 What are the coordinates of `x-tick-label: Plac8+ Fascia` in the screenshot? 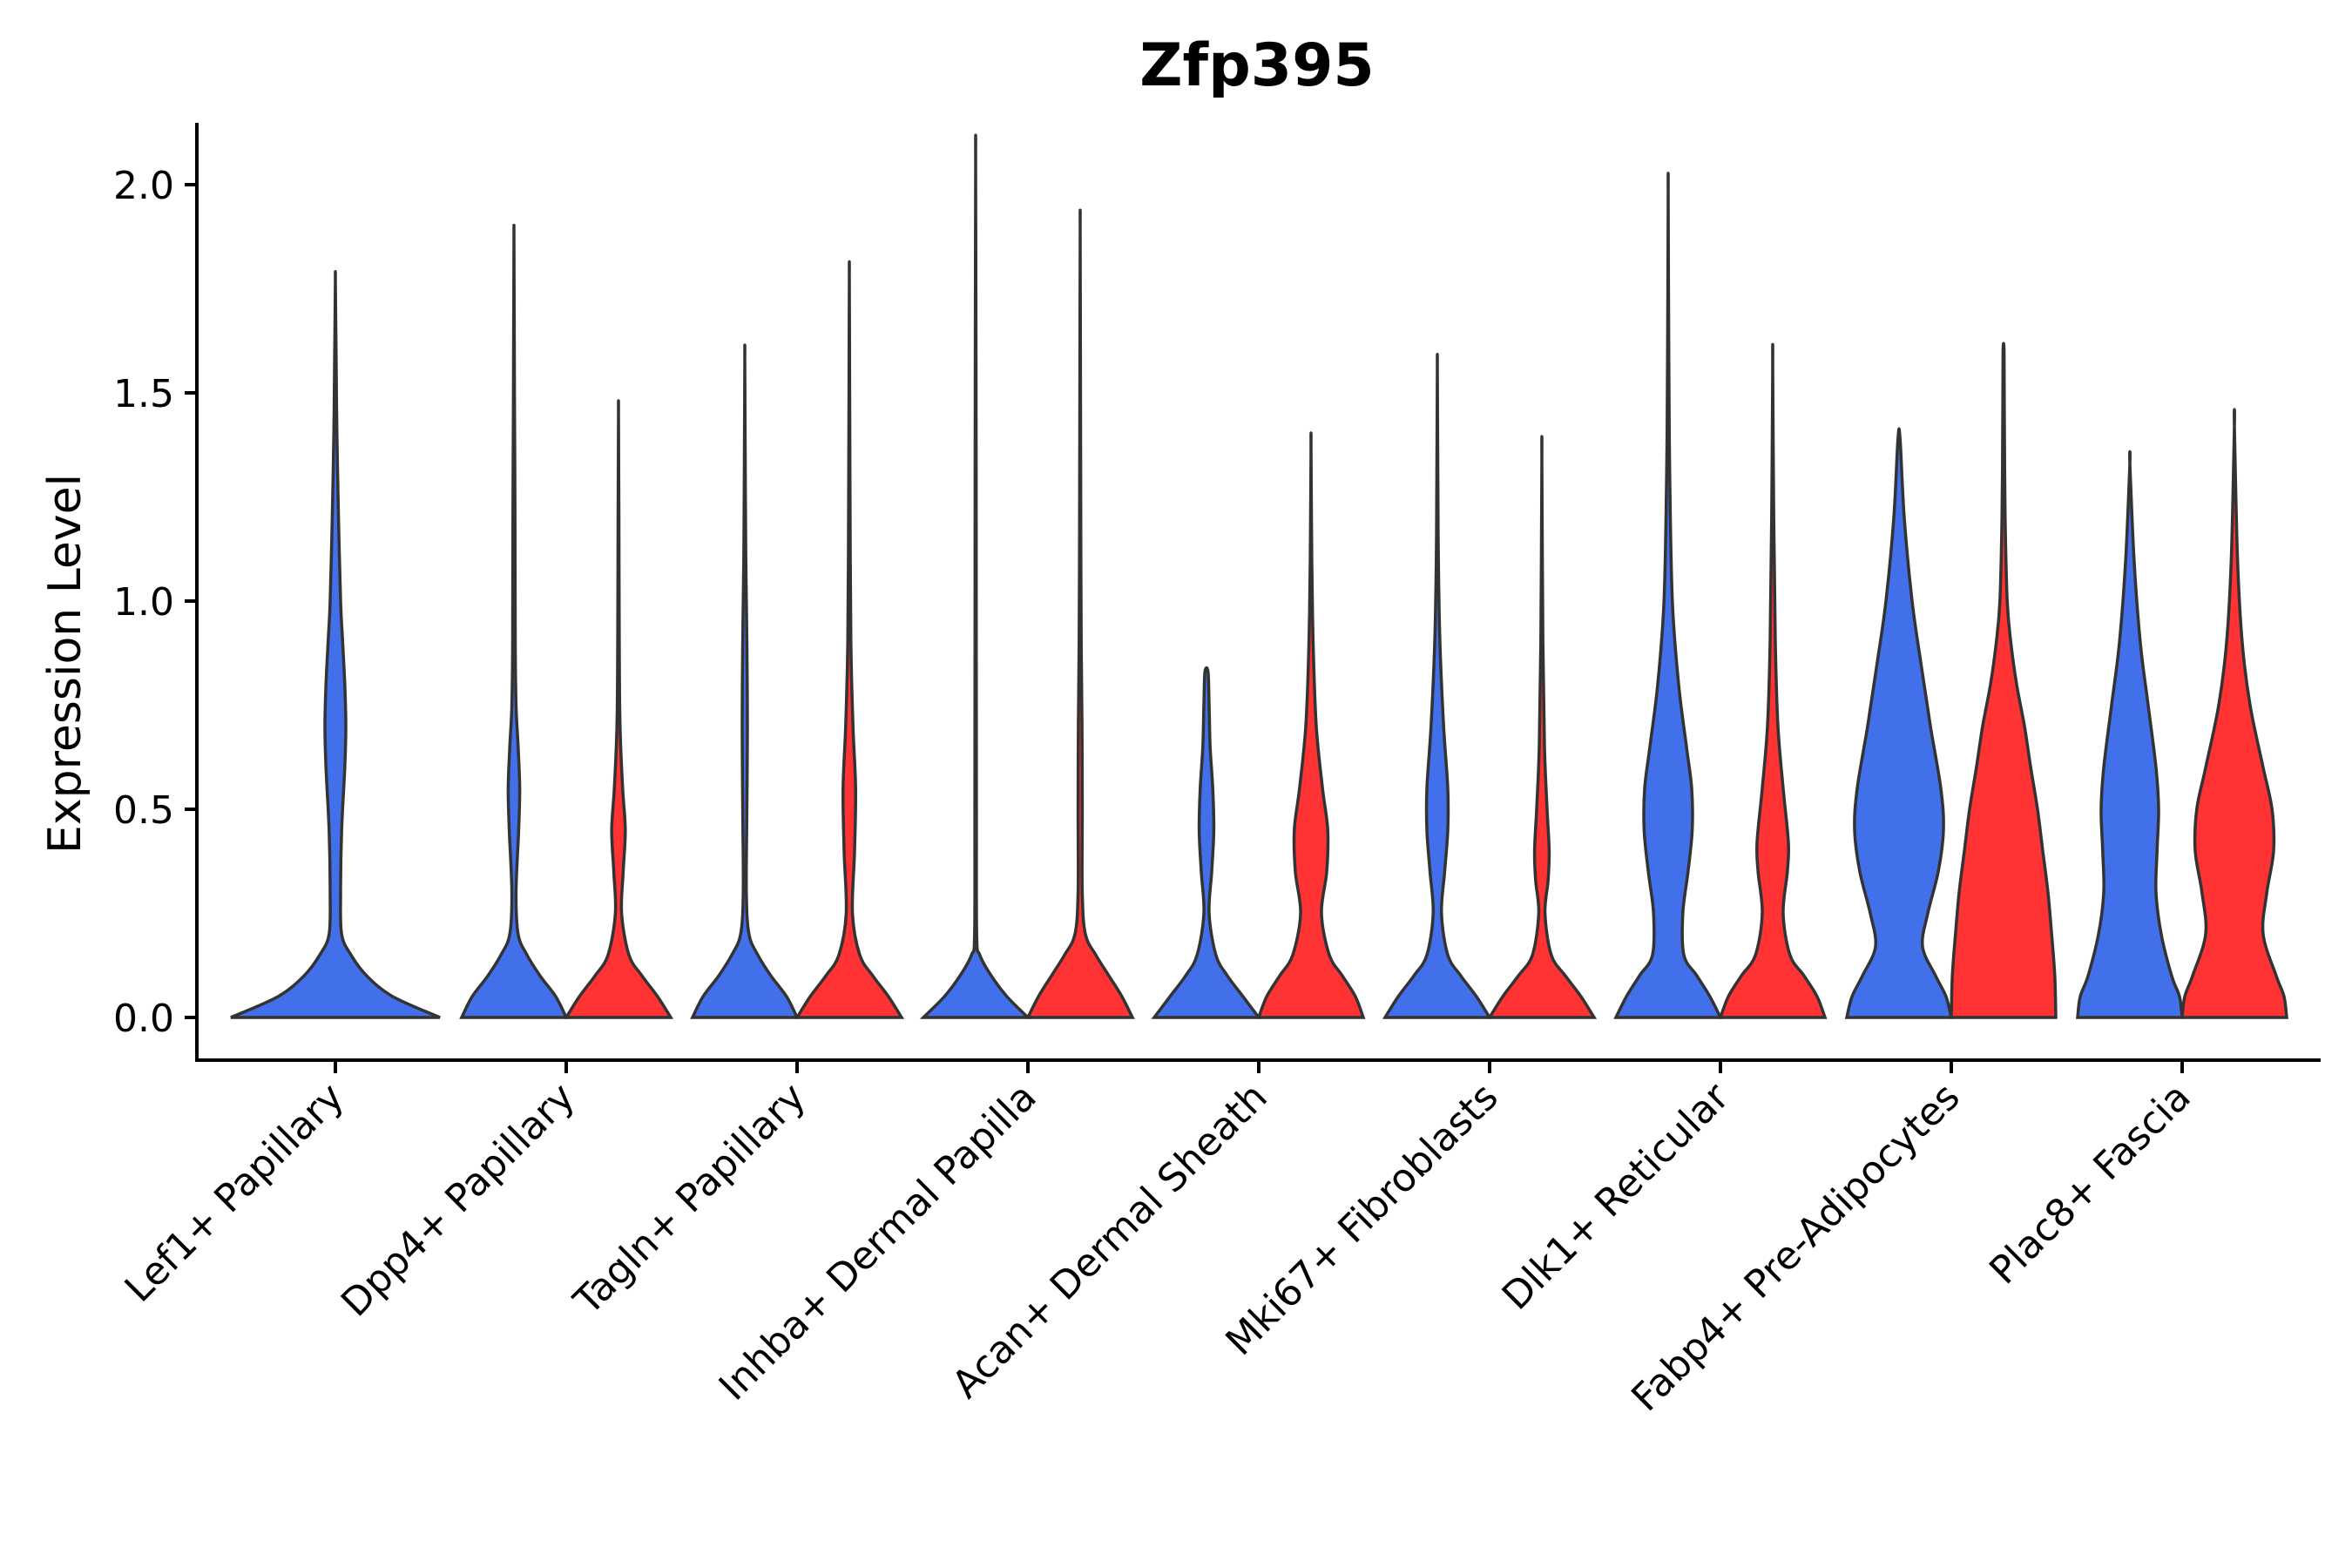 It's located at (2090, 1184).